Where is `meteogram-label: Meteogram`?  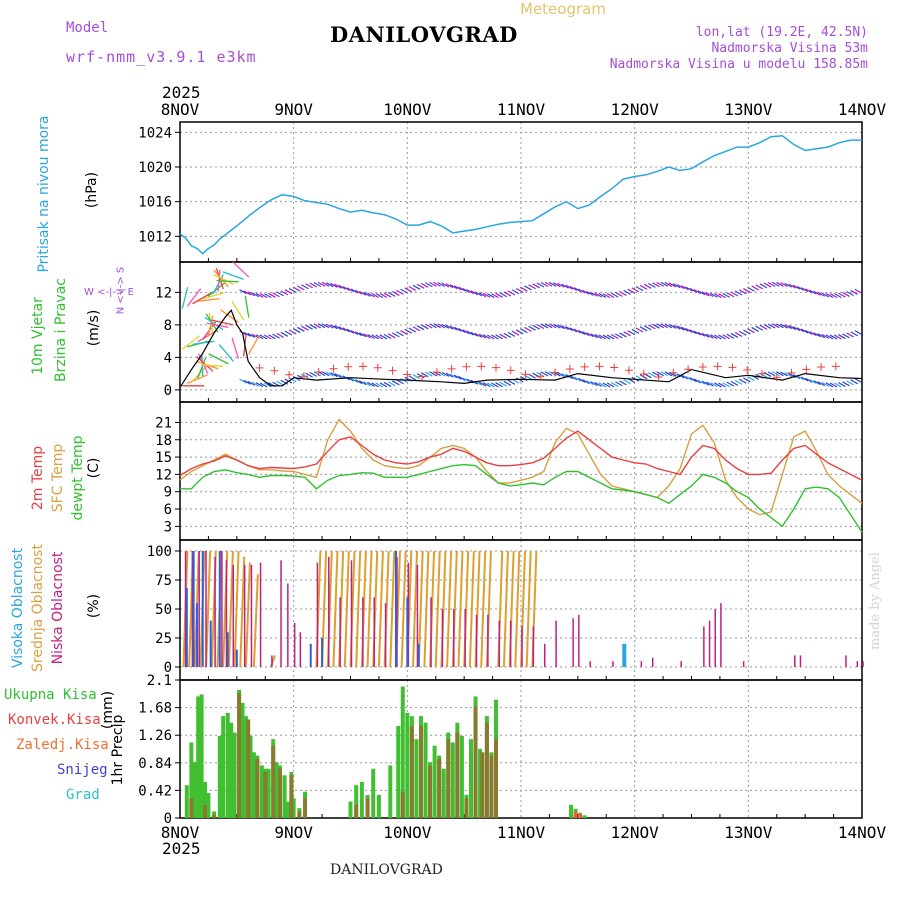 meteogram-label: Meteogram is located at coordinates (563, 9).